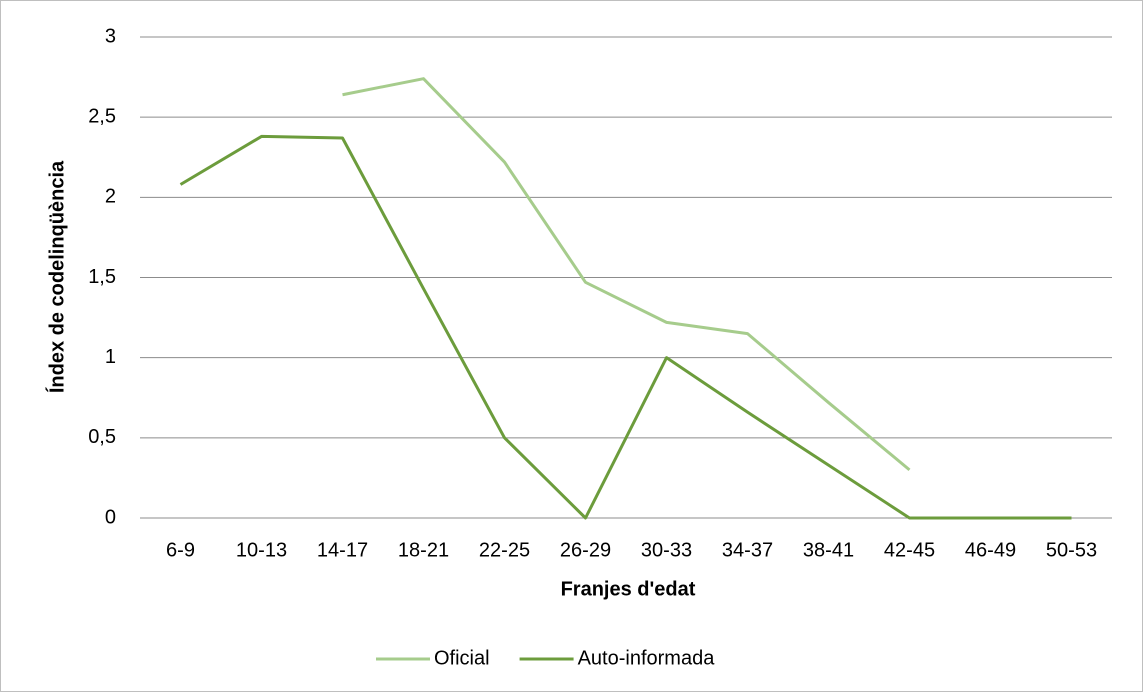 The height and width of the screenshot is (698, 1144). What do you see at coordinates (110, 36) in the screenshot?
I see `y-tick-label: 3` at bounding box center [110, 36].